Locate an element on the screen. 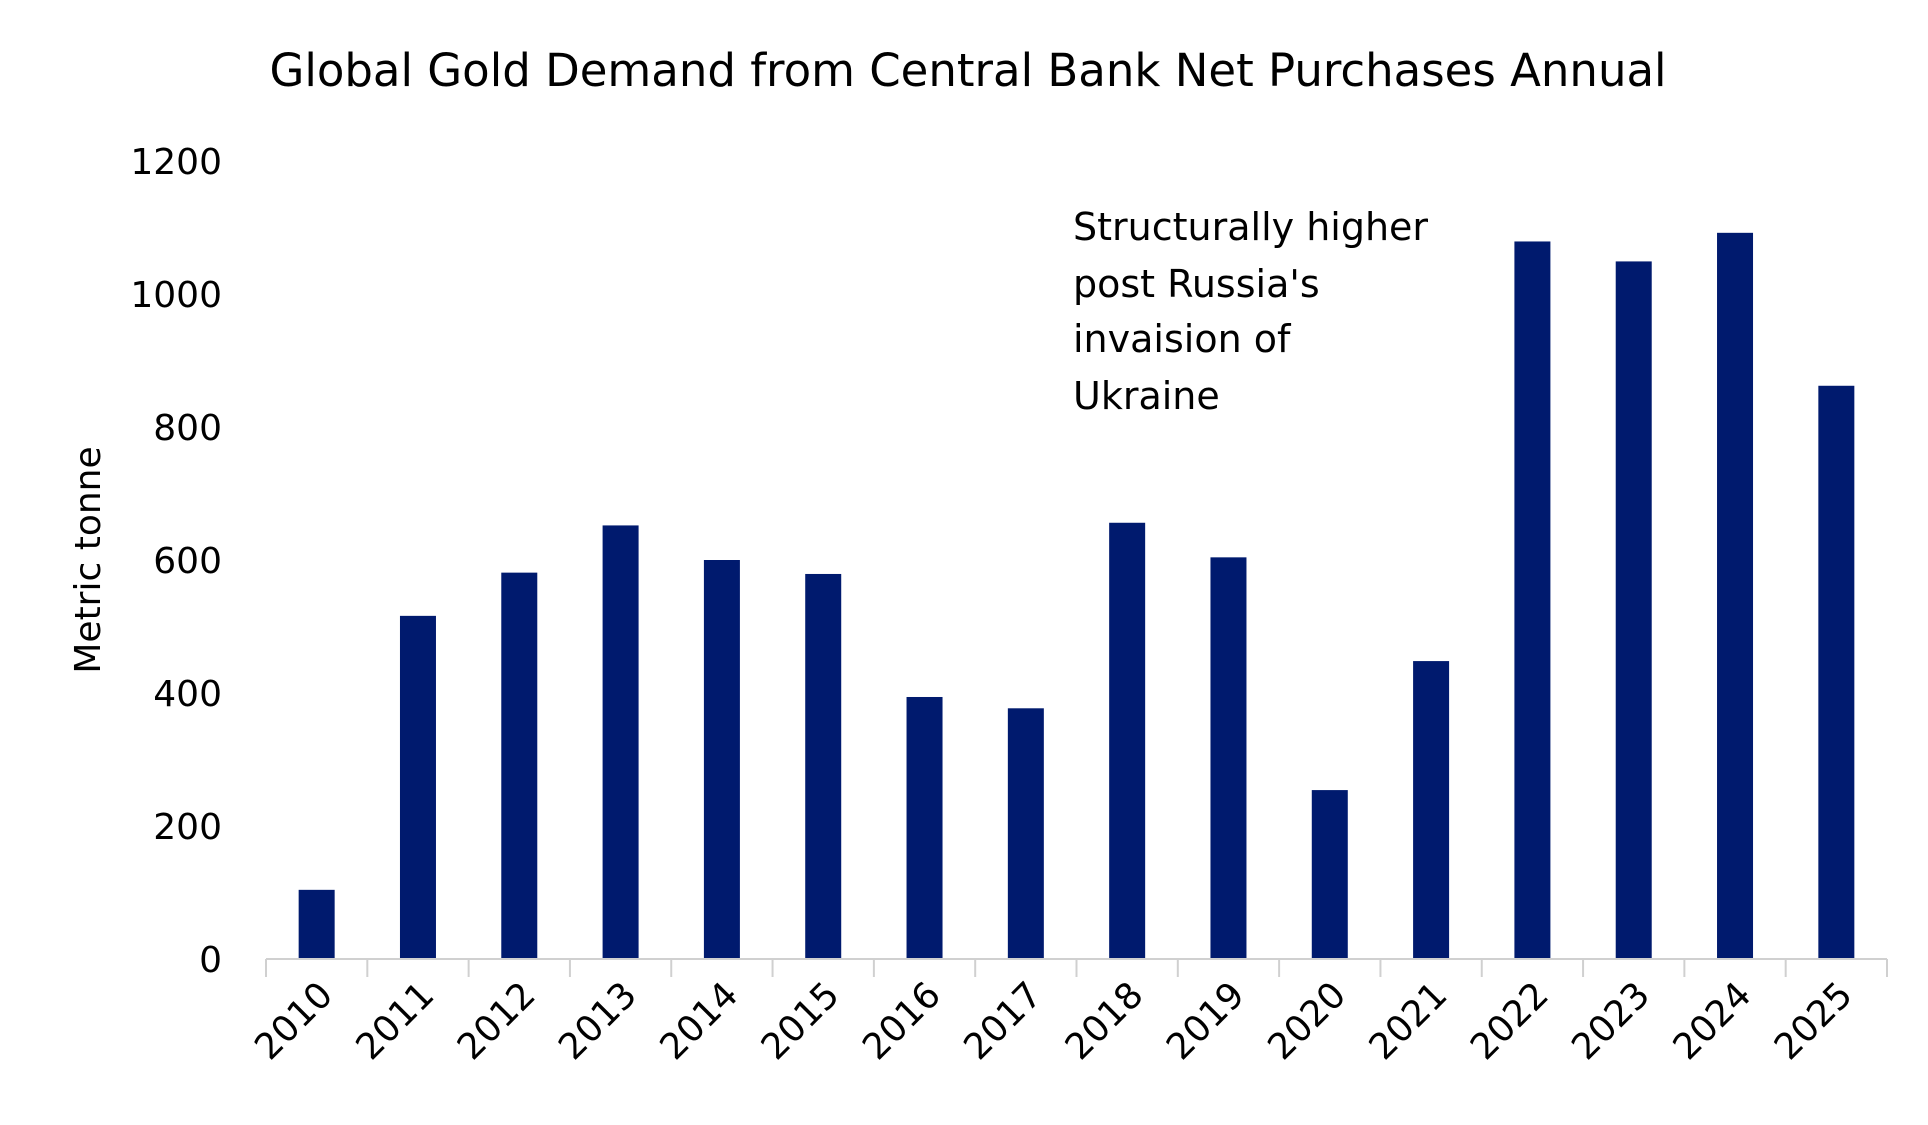  x-tick-label: 2010 is located at coordinates (294, 1021).